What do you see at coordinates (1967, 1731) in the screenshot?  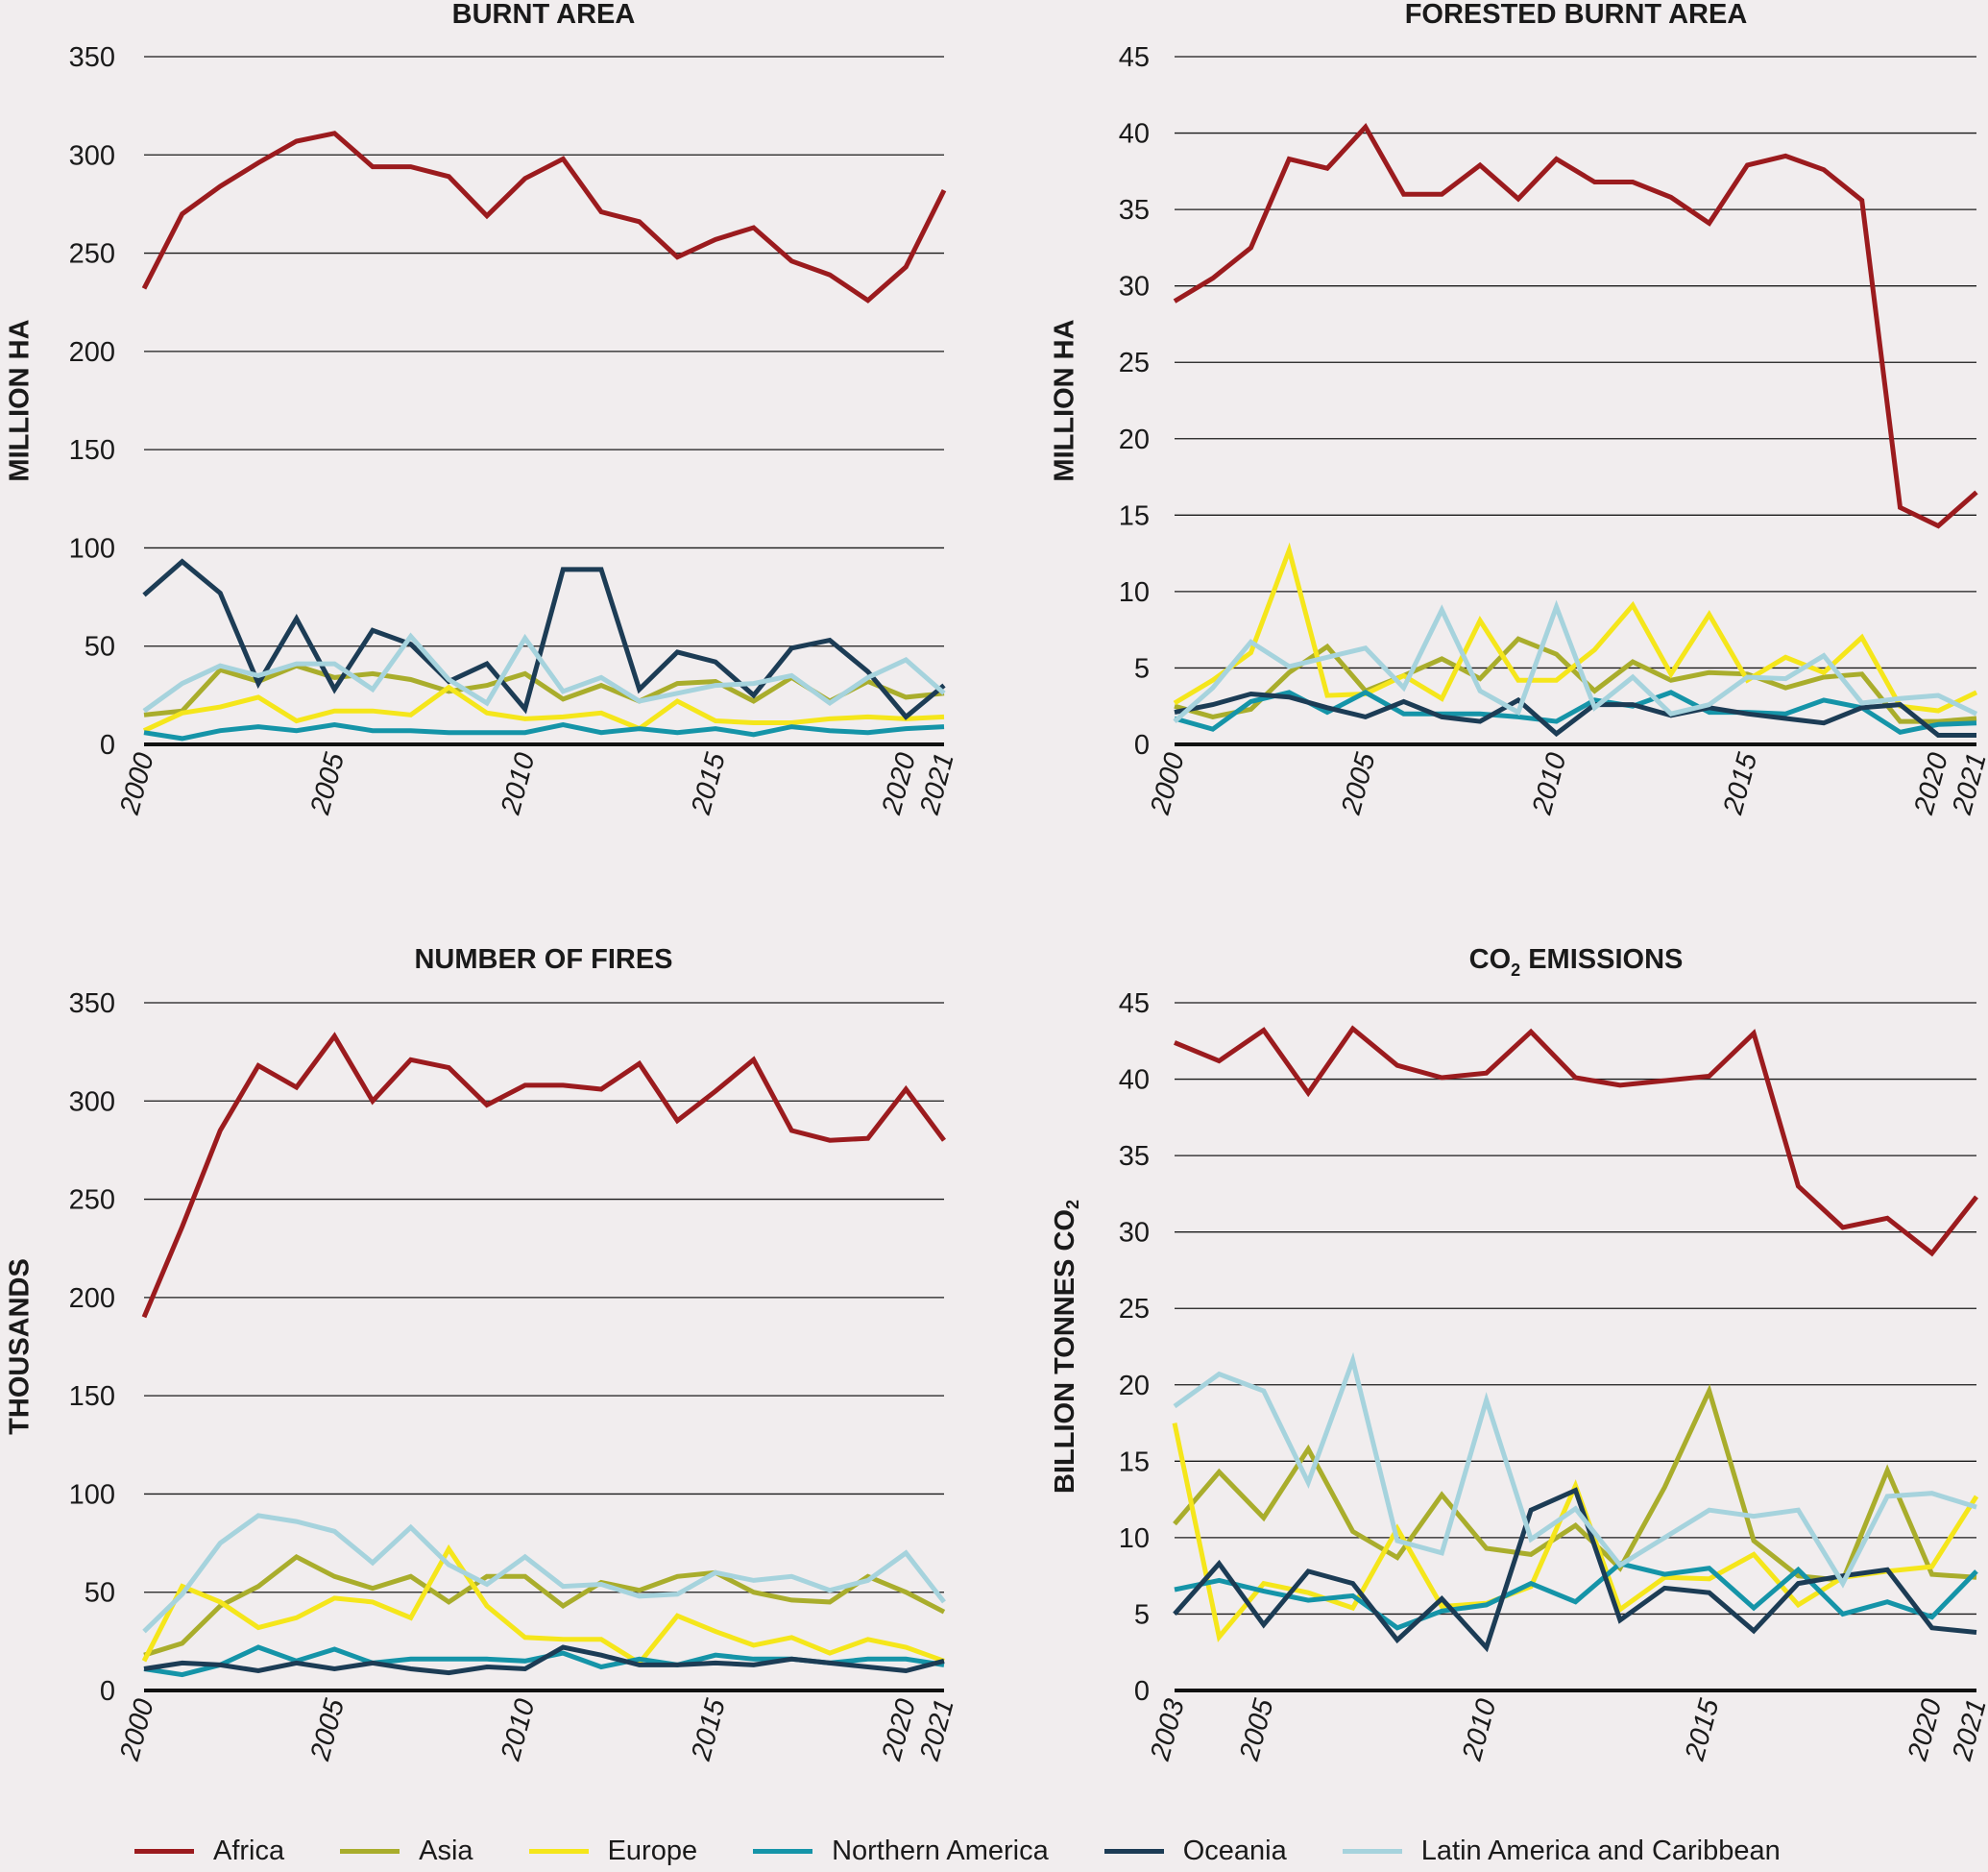 I see `x-tick-label: 2021` at bounding box center [1967, 1731].